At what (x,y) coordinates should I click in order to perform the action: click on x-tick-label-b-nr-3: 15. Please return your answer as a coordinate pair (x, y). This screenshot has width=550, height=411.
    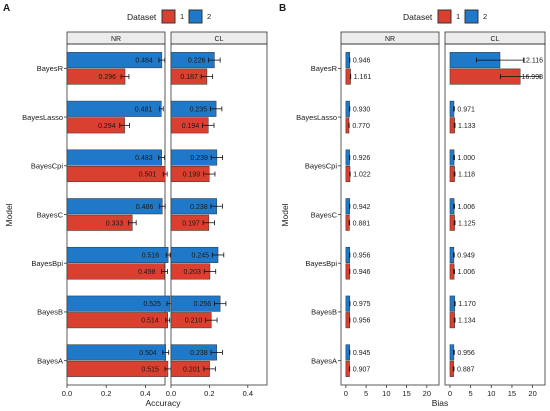
    Looking at the image, I should click on (406, 393).